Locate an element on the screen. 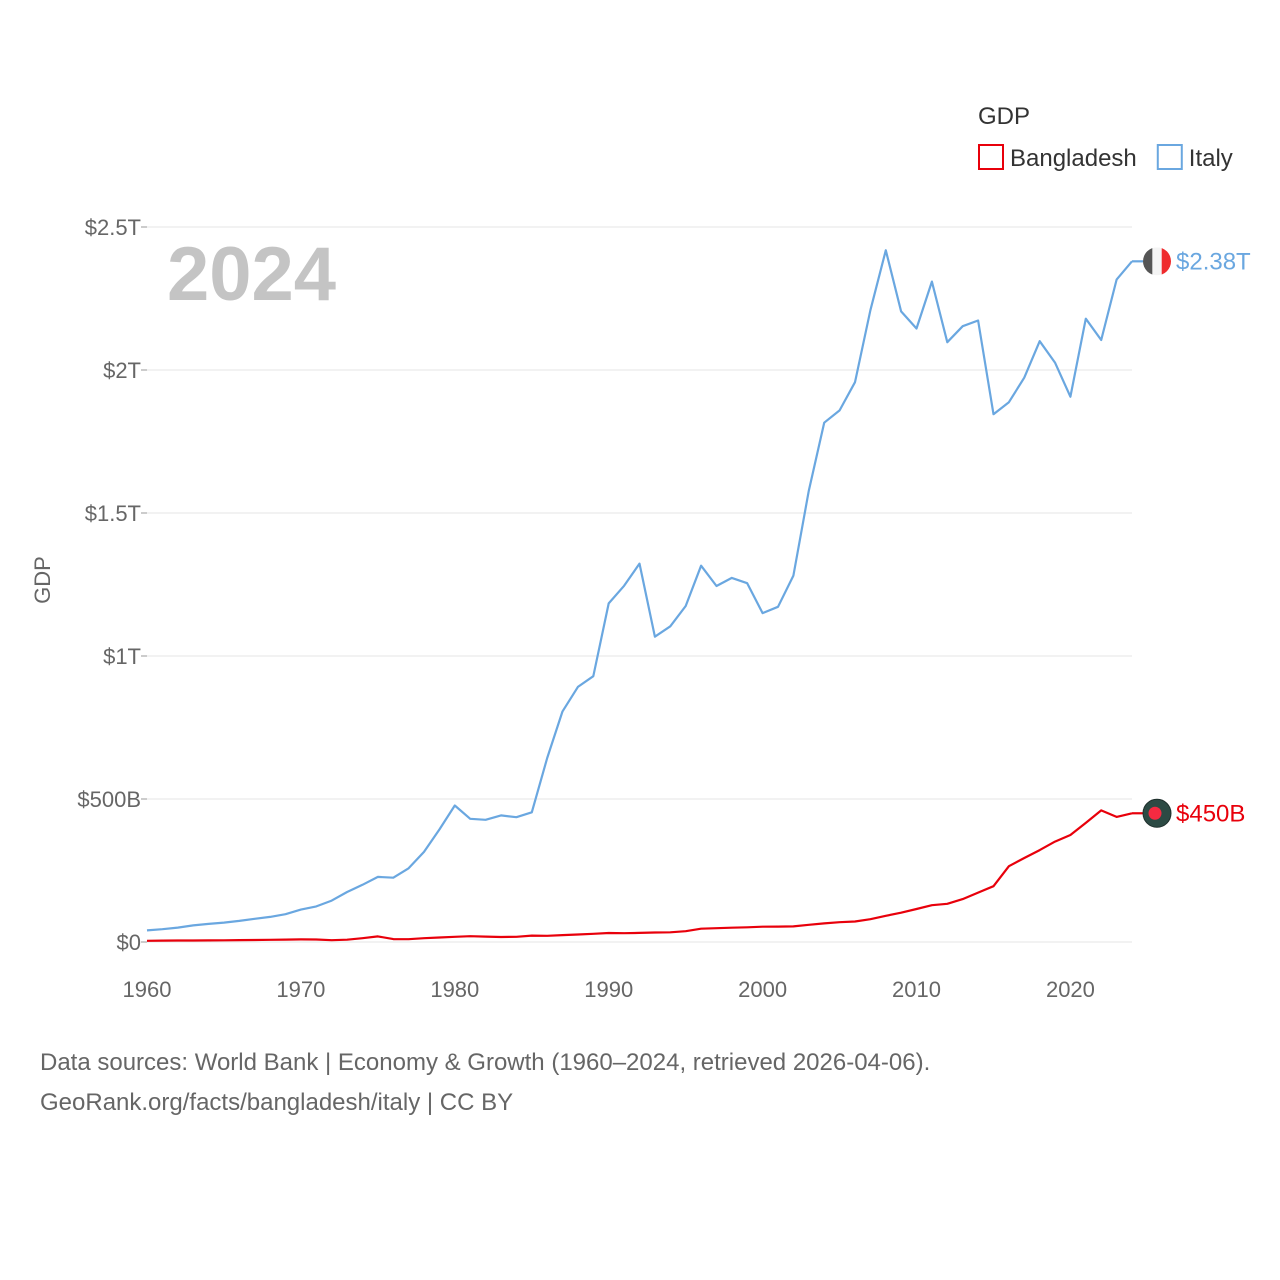 Image resolution: width=1280 pixels, height=1280 pixels. legend-item-bangladesh: Bangladesh is located at coordinates (1057, 158).